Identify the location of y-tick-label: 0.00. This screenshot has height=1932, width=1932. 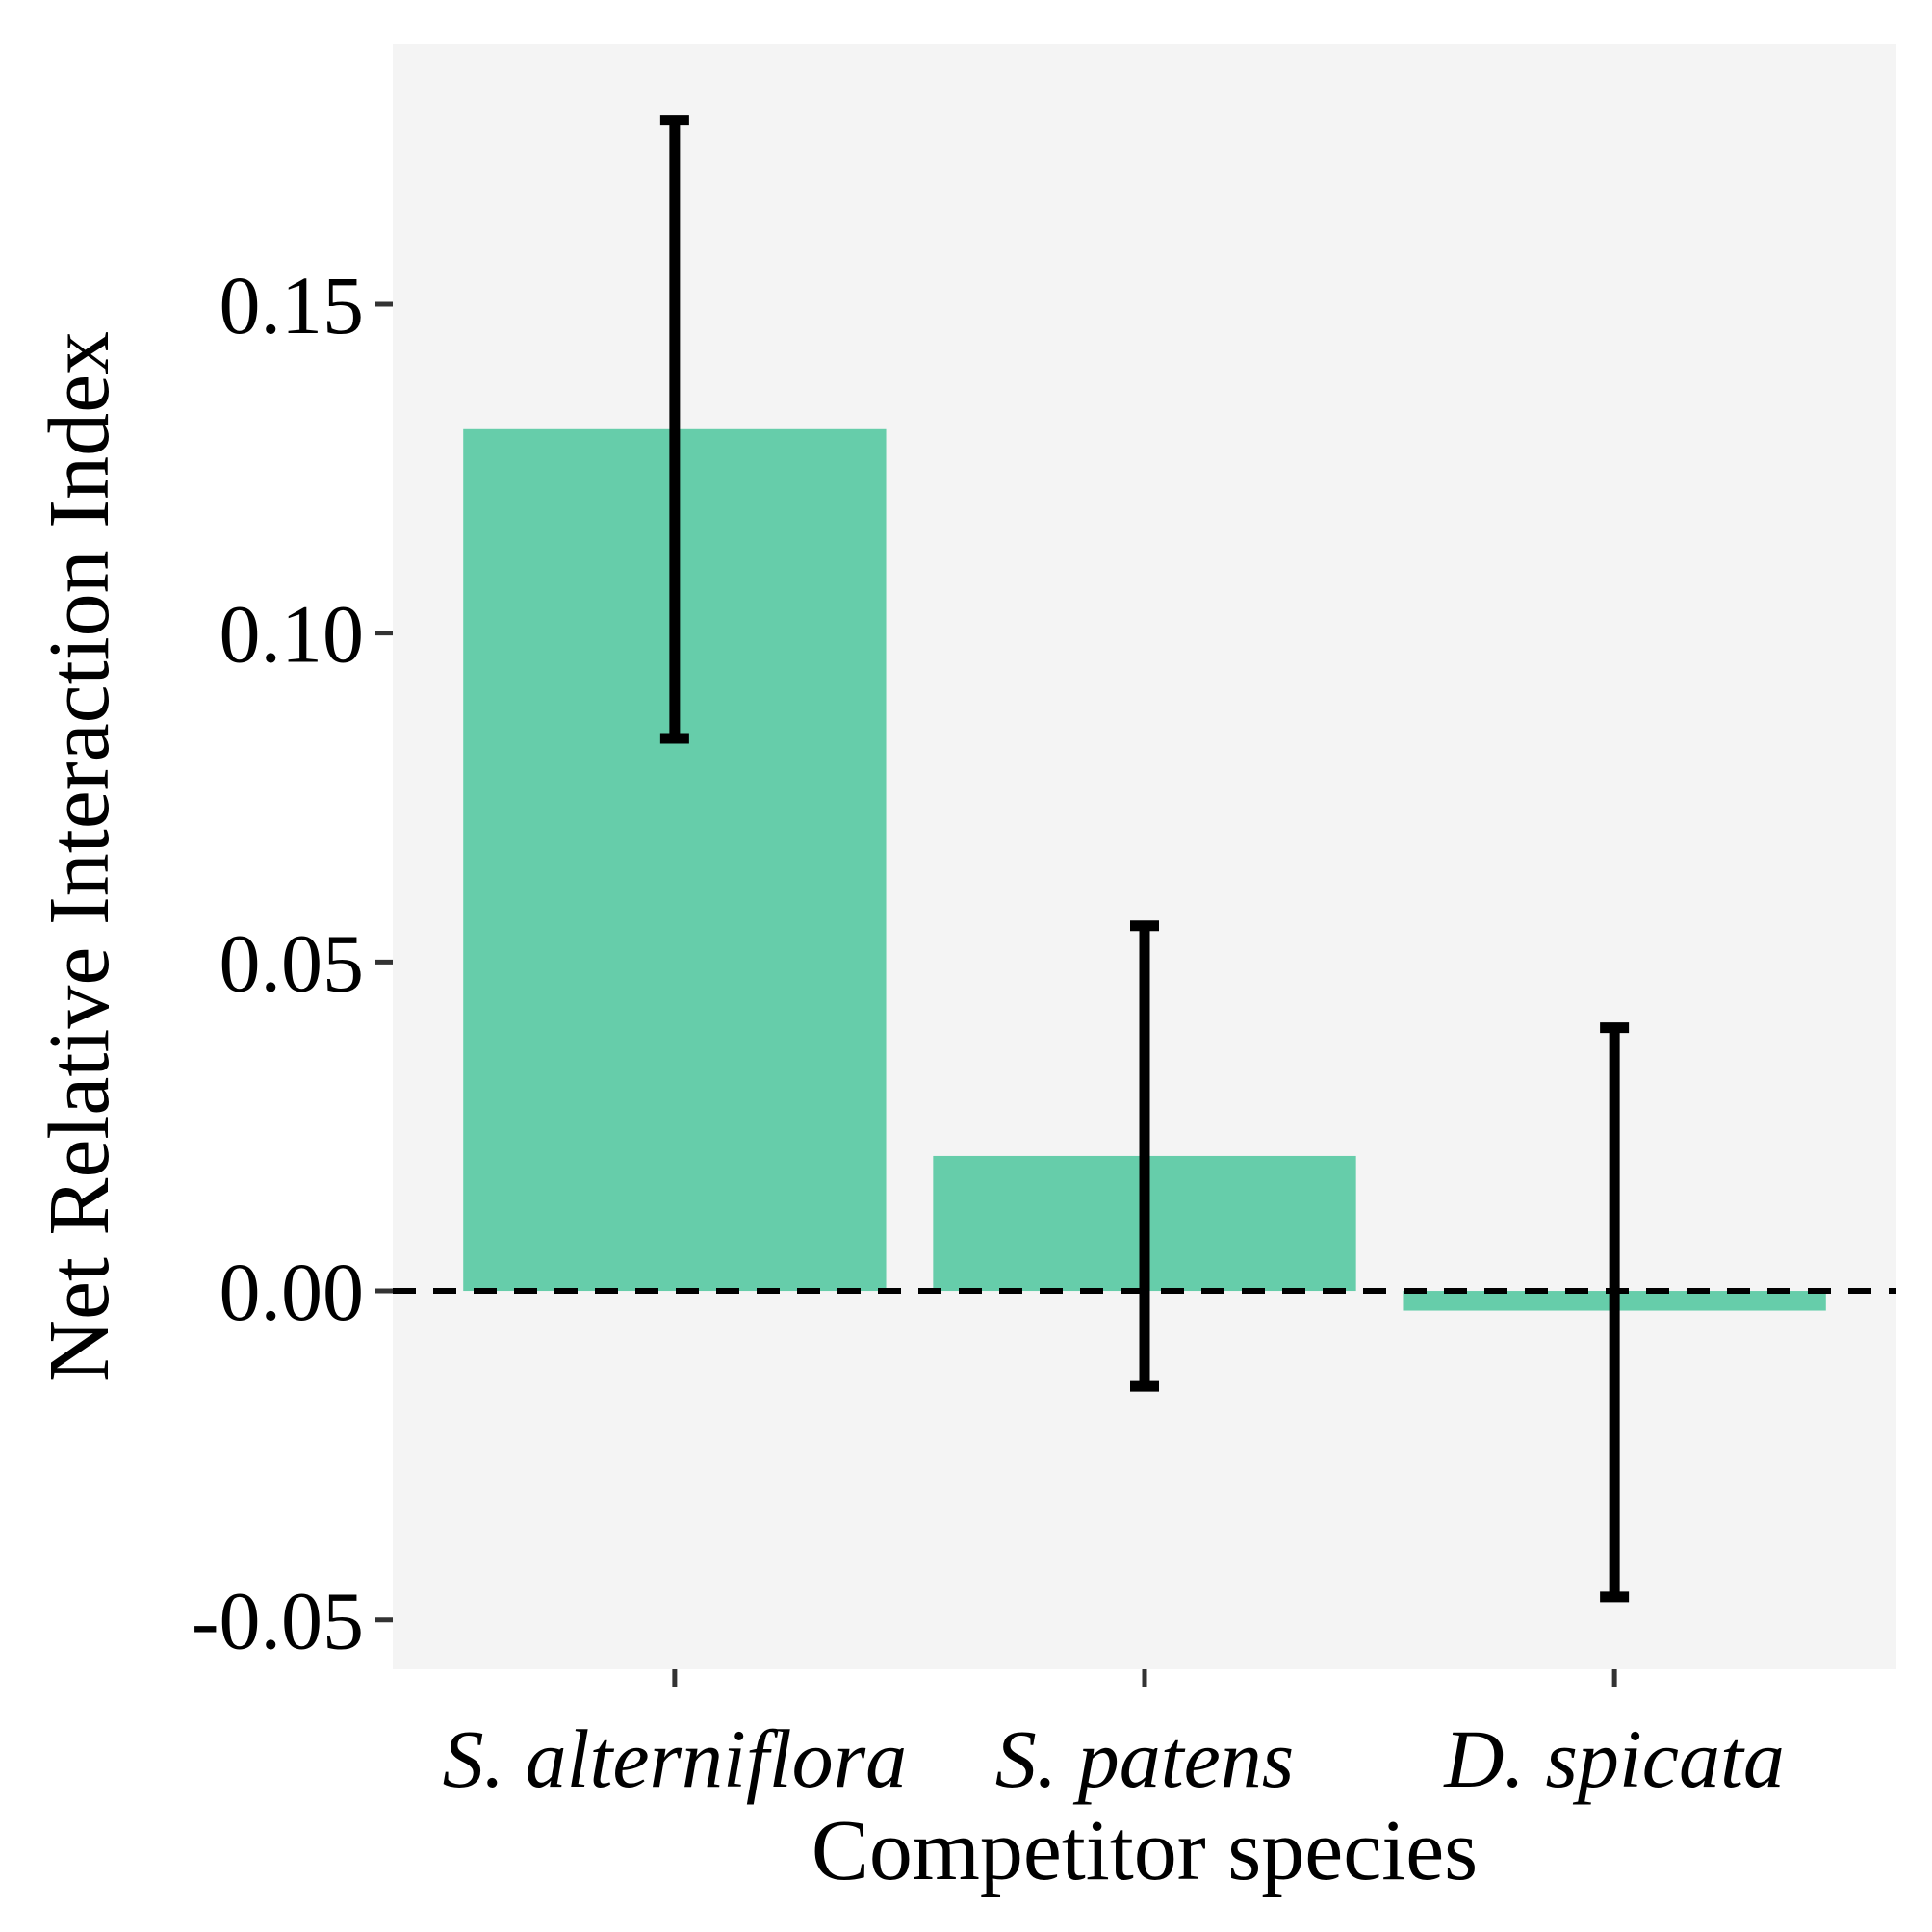
(292, 1292).